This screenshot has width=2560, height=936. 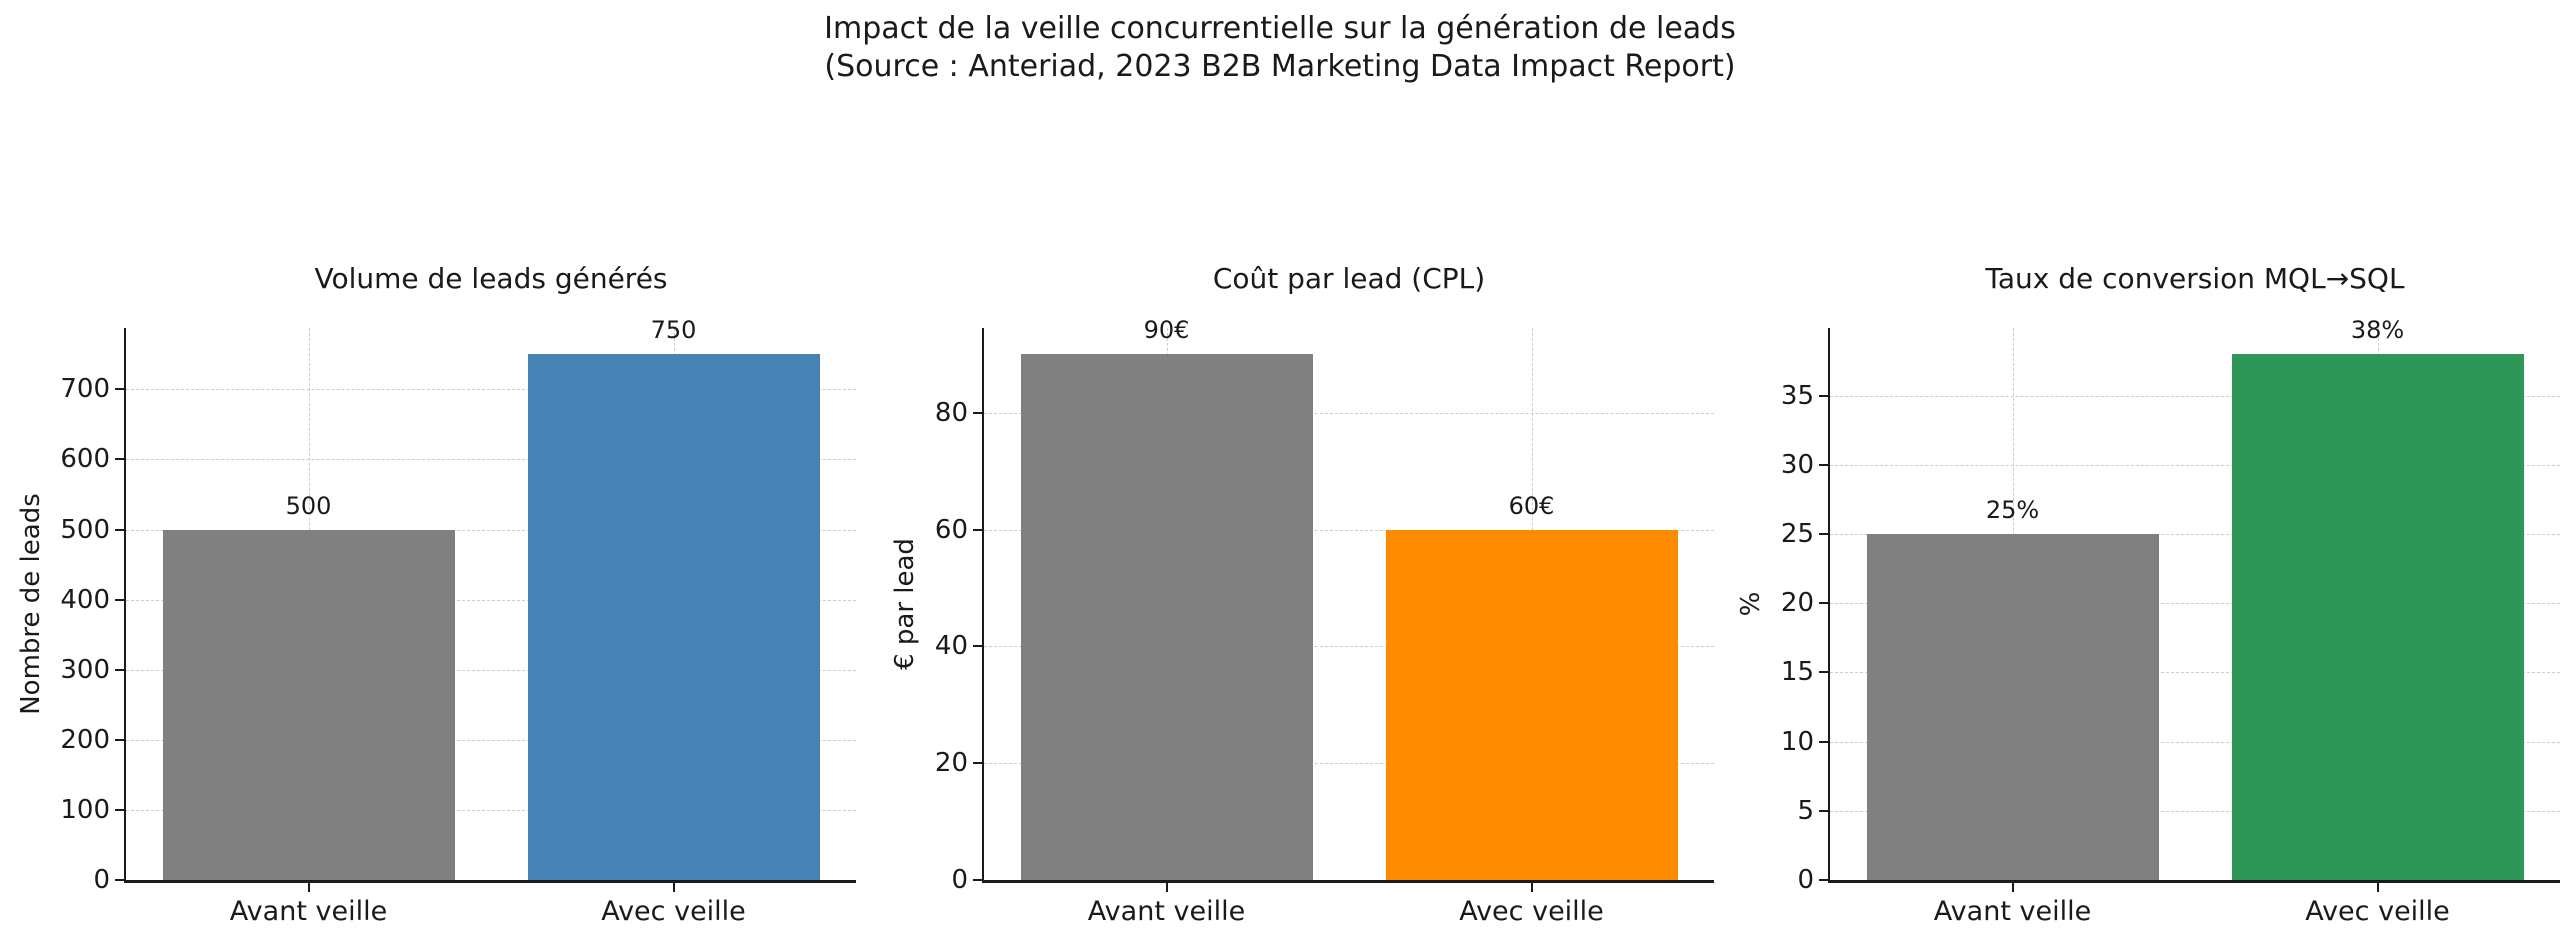 What do you see at coordinates (904, 604) in the screenshot?
I see `y-axis-label: € par lead` at bounding box center [904, 604].